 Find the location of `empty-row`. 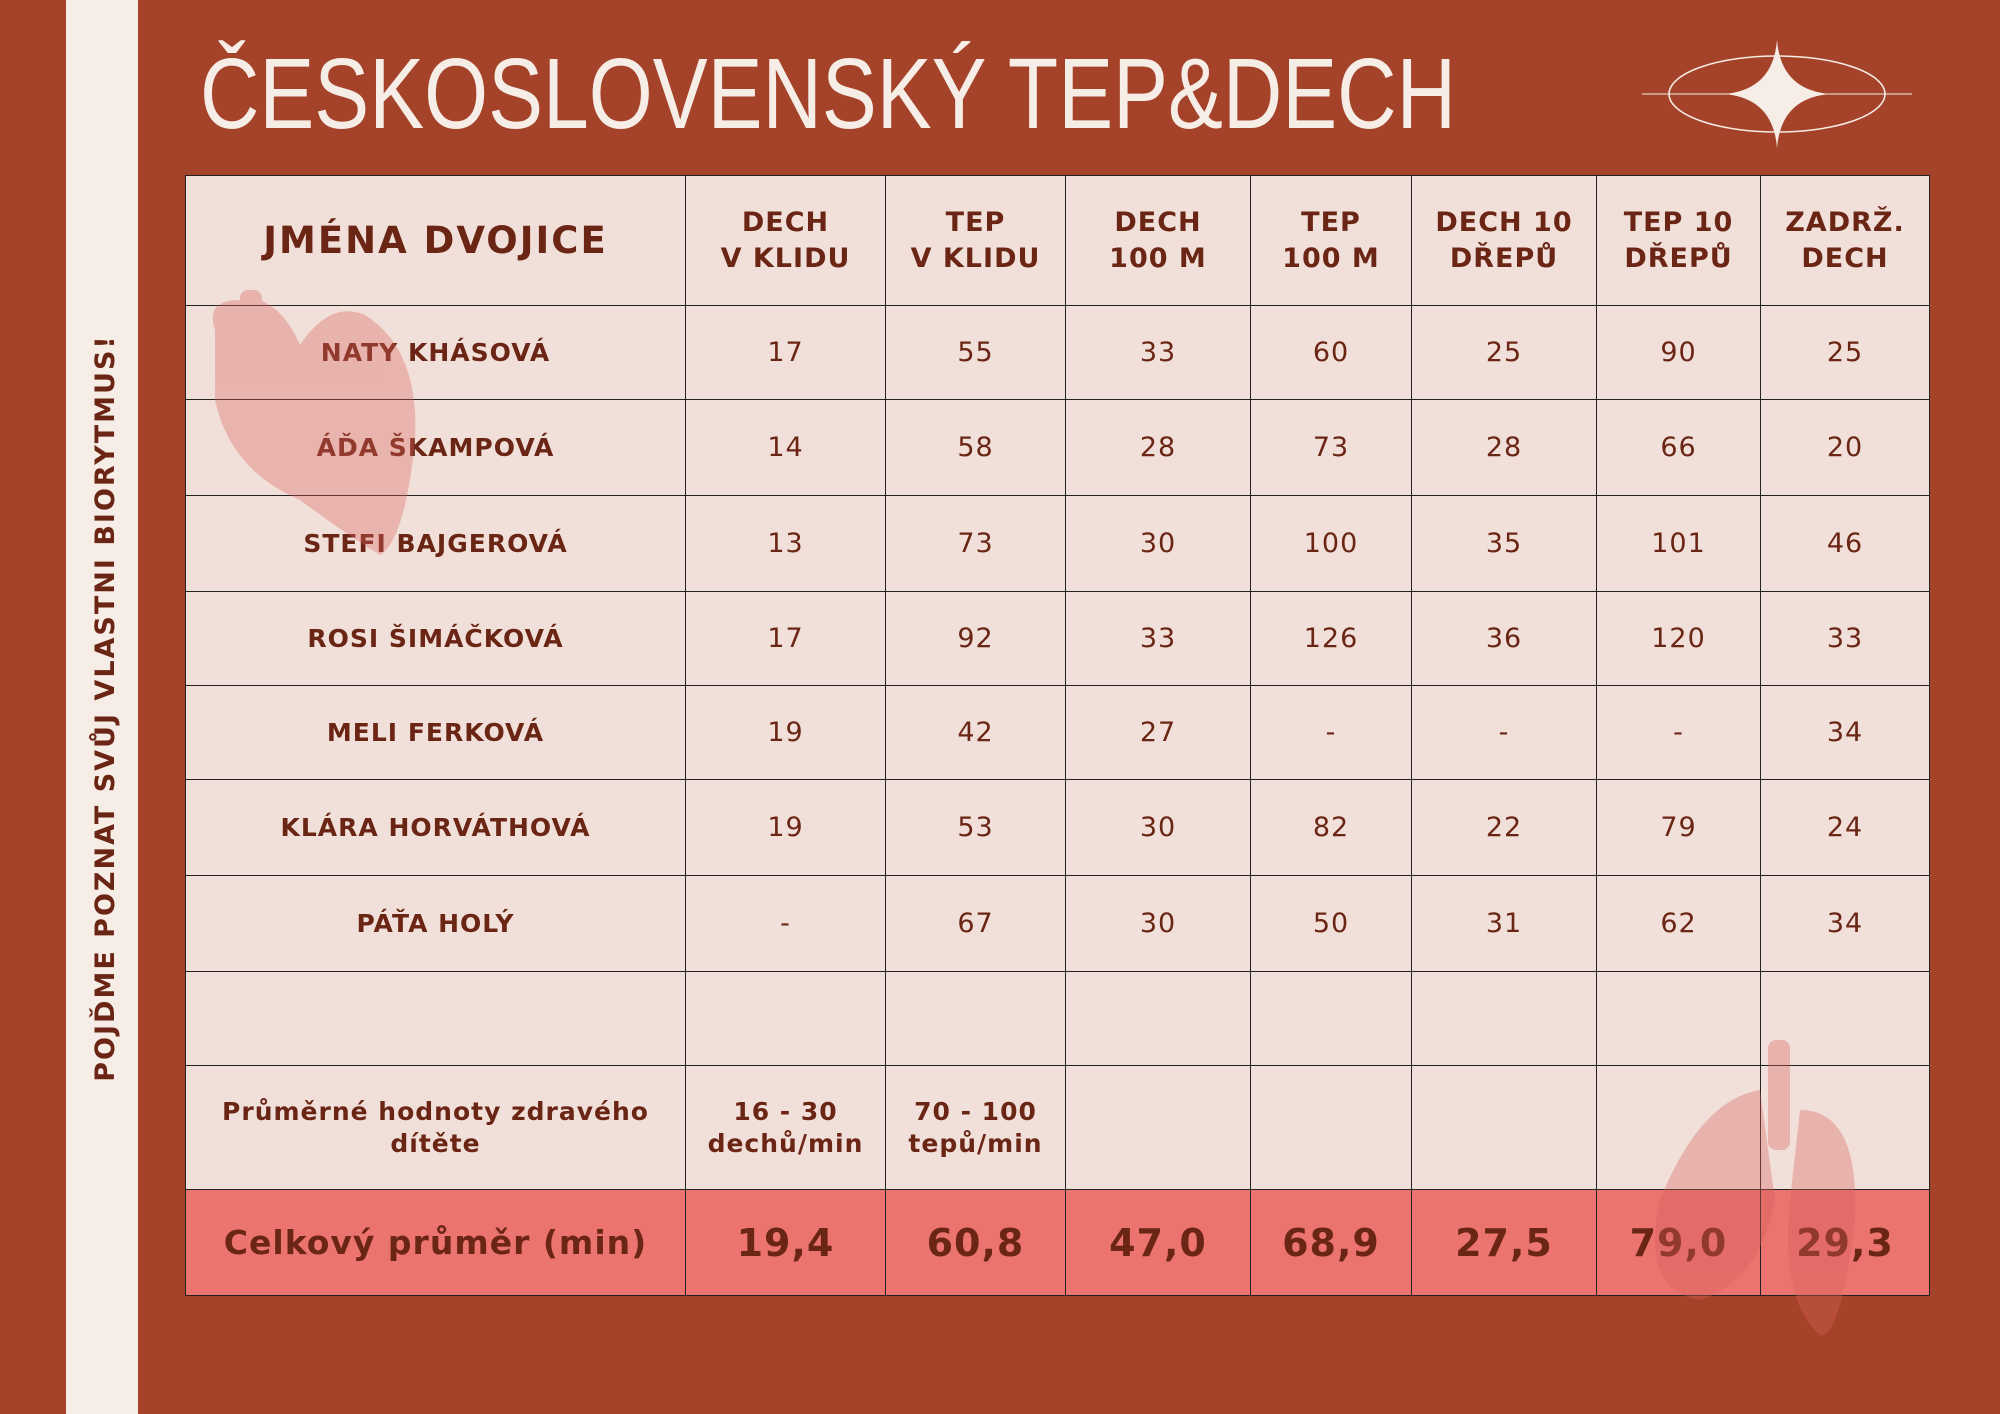

empty-row is located at coordinates (1057, 1018).